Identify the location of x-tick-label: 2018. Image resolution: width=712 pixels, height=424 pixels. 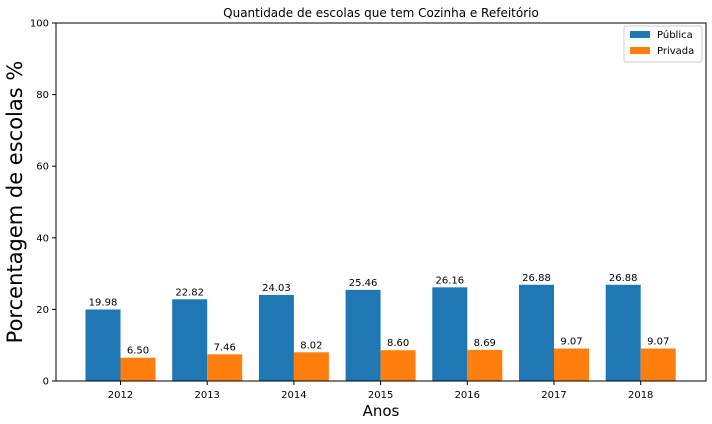
(640, 395).